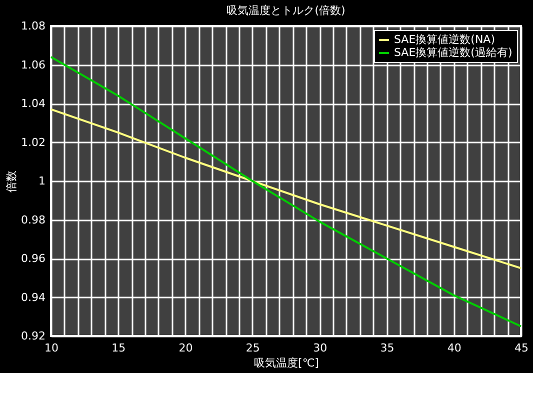 This screenshot has width=550, height=394. Describe the element at coordinates (11, 181) in the screenshot. I see `y-axis-title: 倍数` at that location.